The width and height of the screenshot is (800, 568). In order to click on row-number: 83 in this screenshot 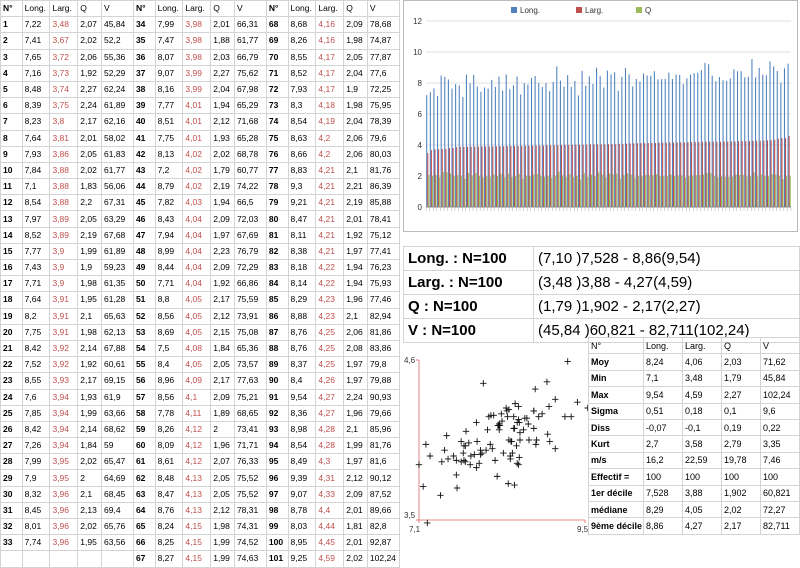, I will do `click(277, 267)`.